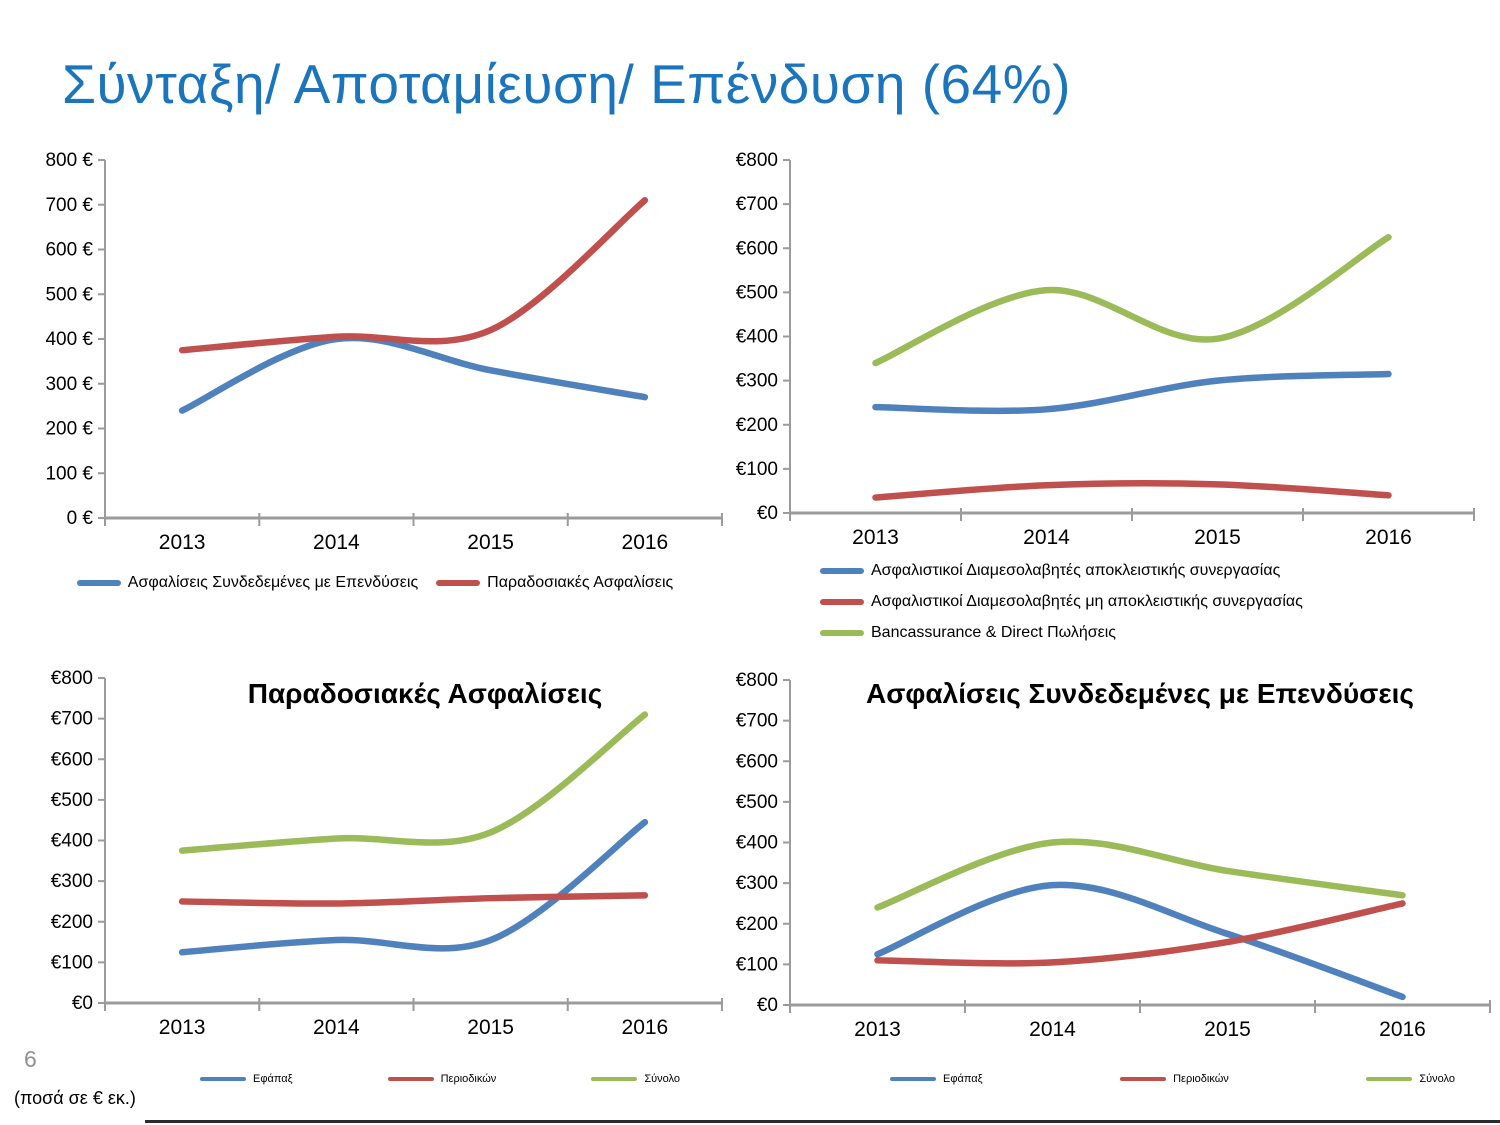  I want to click on legend-item: Bancassurance & Direct Πωλήσεις, so click(968, 633).